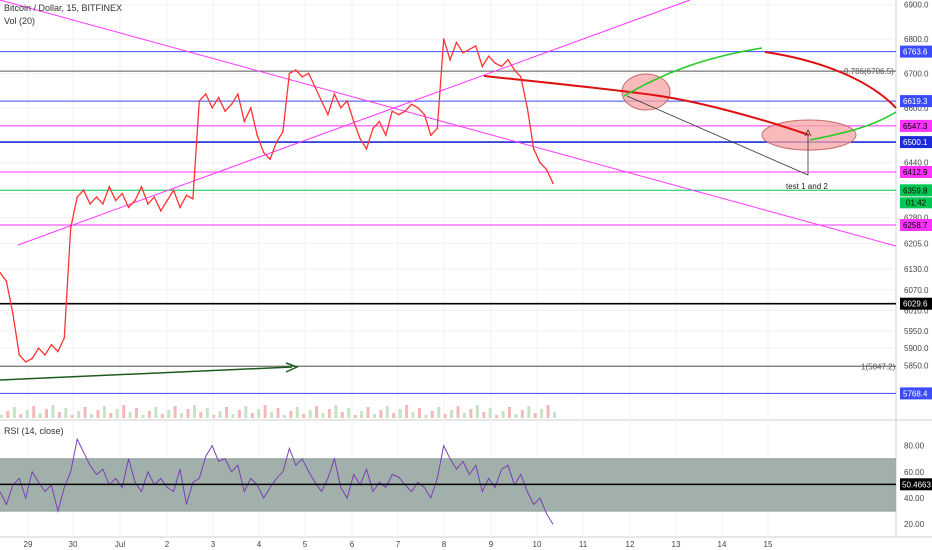  I want to click on level-tag-label: 6500.1, so click(915, 142).